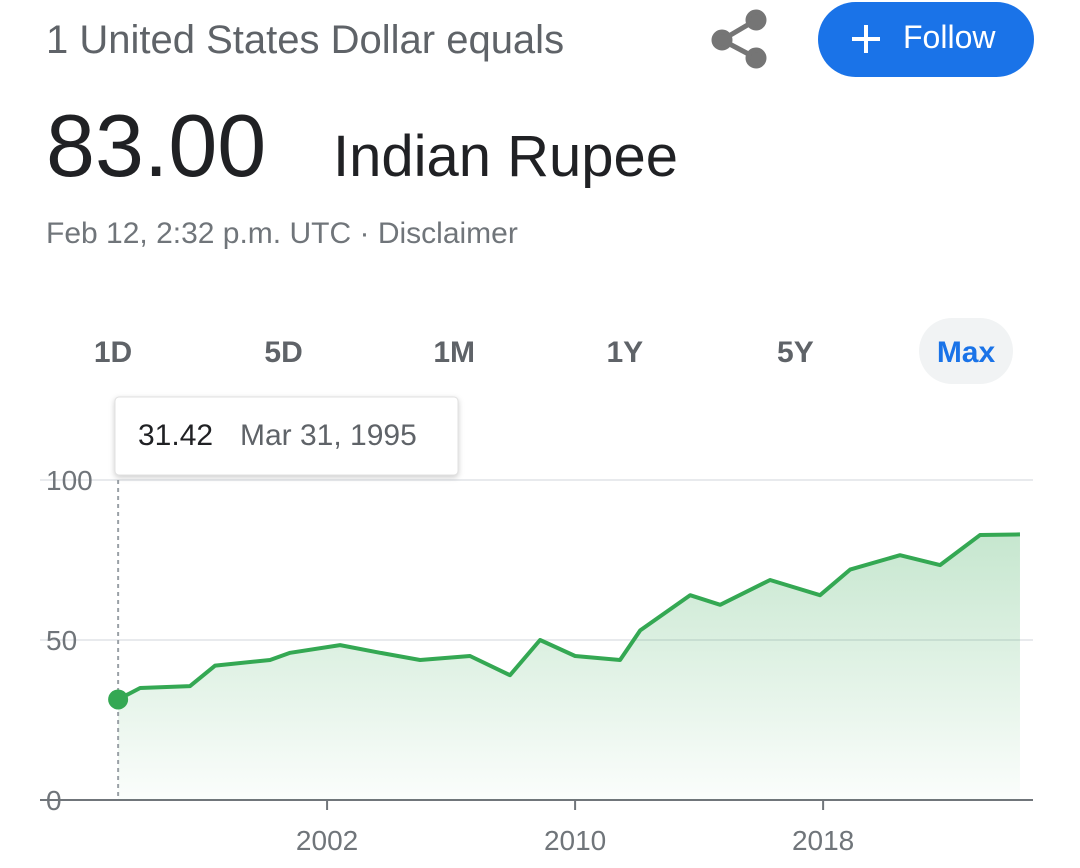 This screenshot has width=1080, height=868. I want to click on timestamp-line: Feb 12, 2:32 p.m. UTC · Disclaimer, so click(282, 233).